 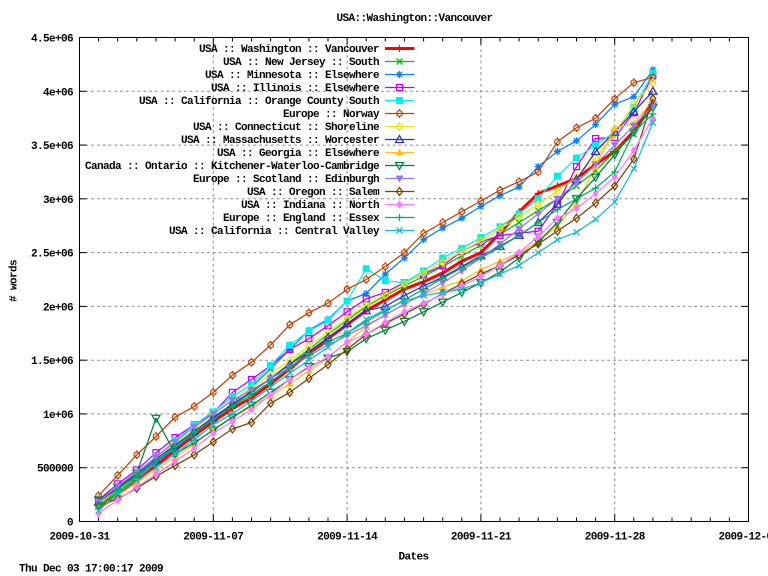 What do you see at coordinates (414, 19) in the screenshot?
I see `svg-text: USA::Washington::Vancouver` at bounding box center [414, 19].